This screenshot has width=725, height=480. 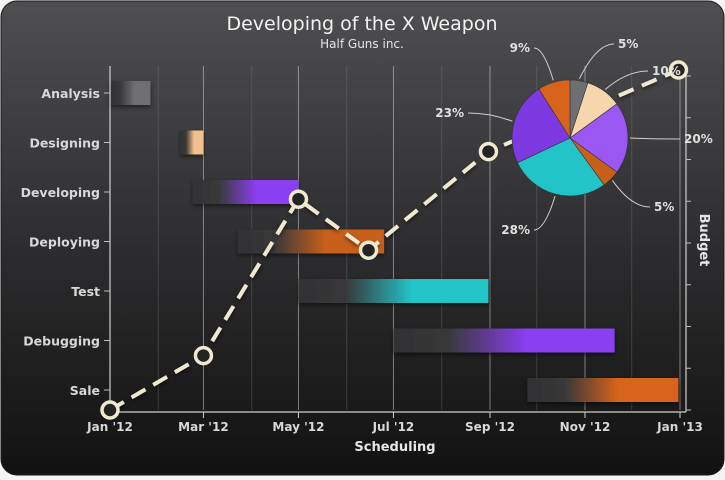 What do you see at coordinates (85, 390) in the screenshot?
I see `y-tick-label: Sale` at bounding box center [85, 390].